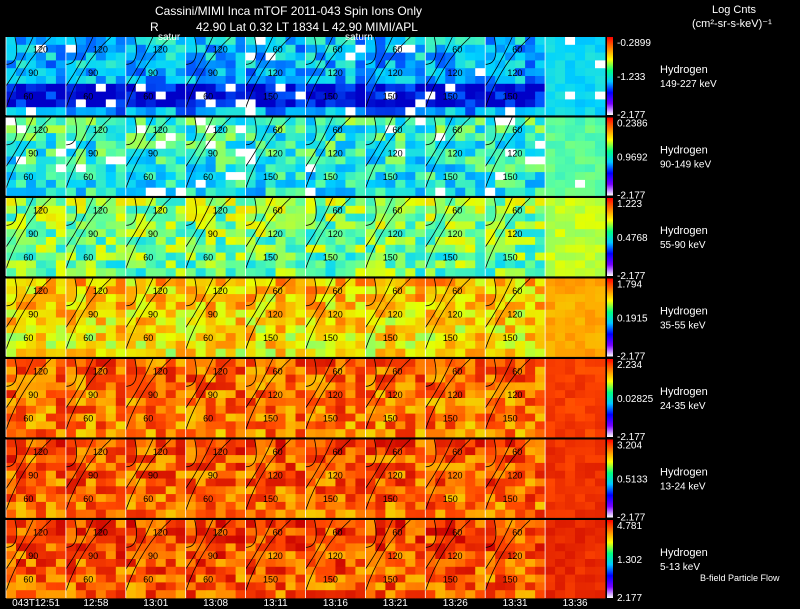 This screenshot has height=609, width=800. I want to click on time-tick-label: 13:26, so click(455, 603).